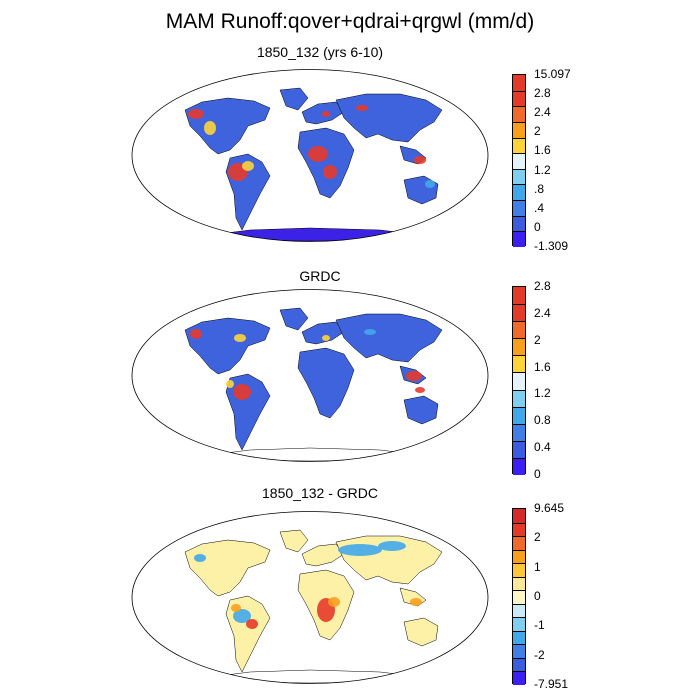 This screenshot has width=700, height=700. What do you see at coordinates (320, 276) in the screenshot?
I see `panel-2-title: GRDC` at bounding box center [320, 276].